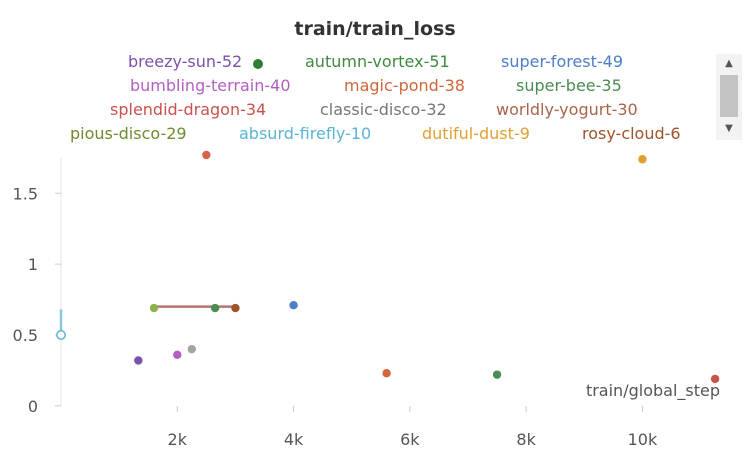 The width and height of the screenshot is (750, 454). I want to click on legend-scroll-thumb, so click(729, 96).